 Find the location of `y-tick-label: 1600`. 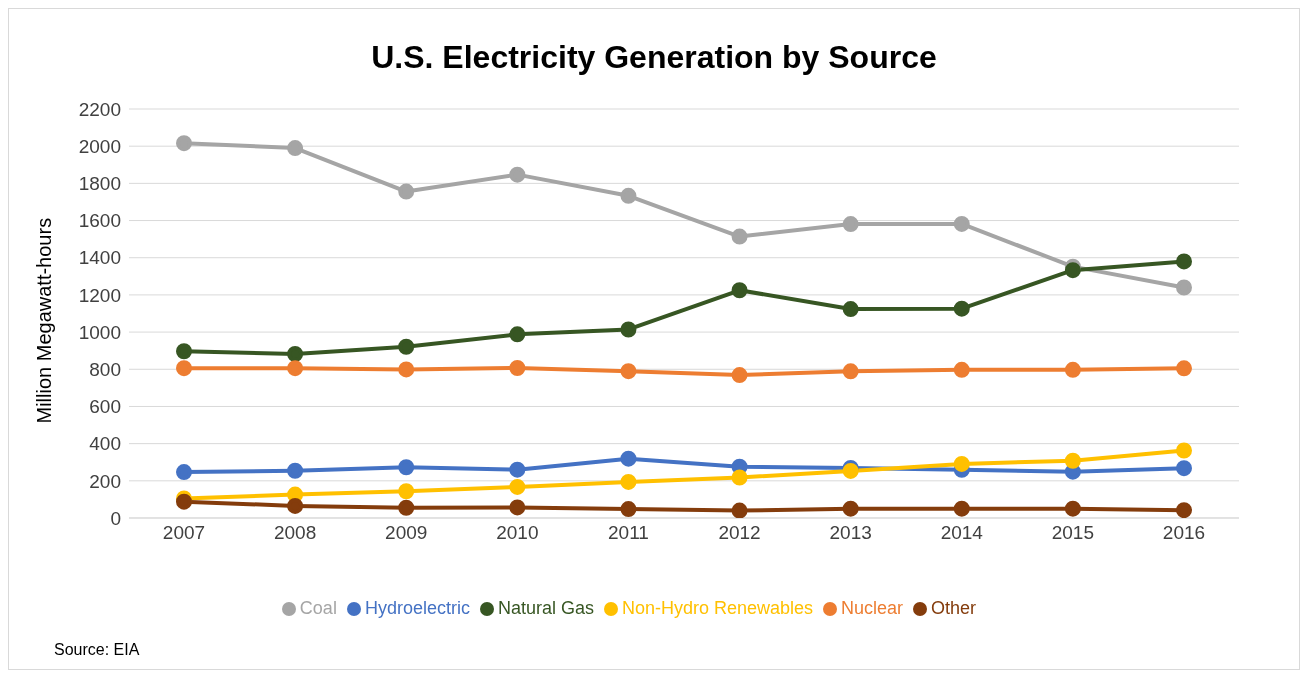

y-tick-label: 1600 is located at coordinates (99, 221).